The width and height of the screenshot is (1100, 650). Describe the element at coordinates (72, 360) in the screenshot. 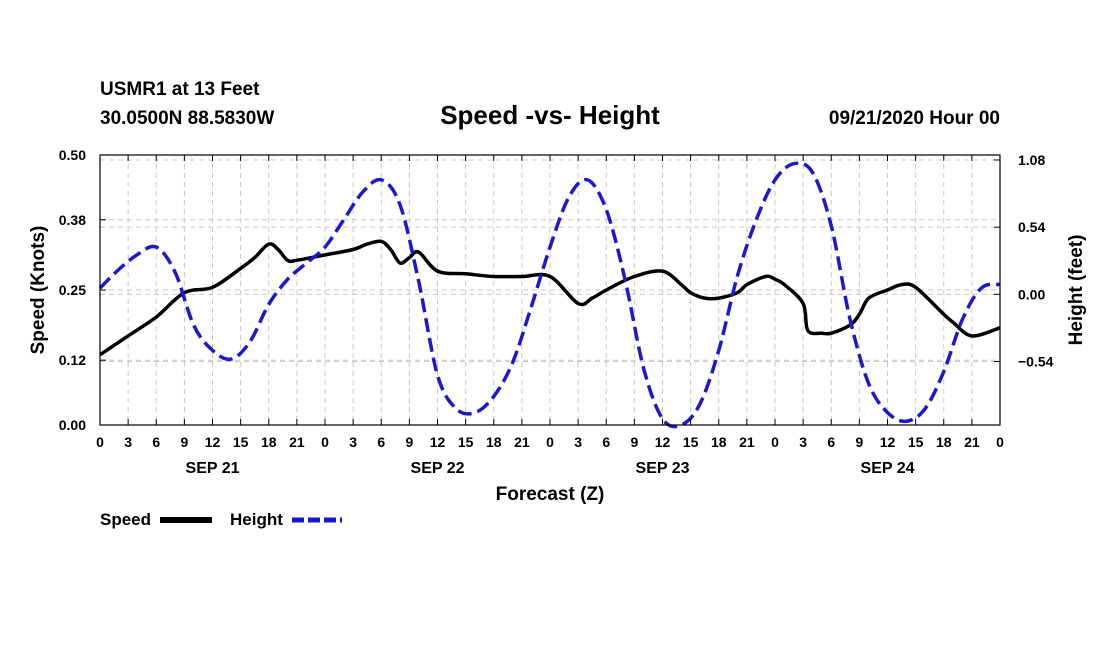

I see `y-tick-label: 0.12` at that location.